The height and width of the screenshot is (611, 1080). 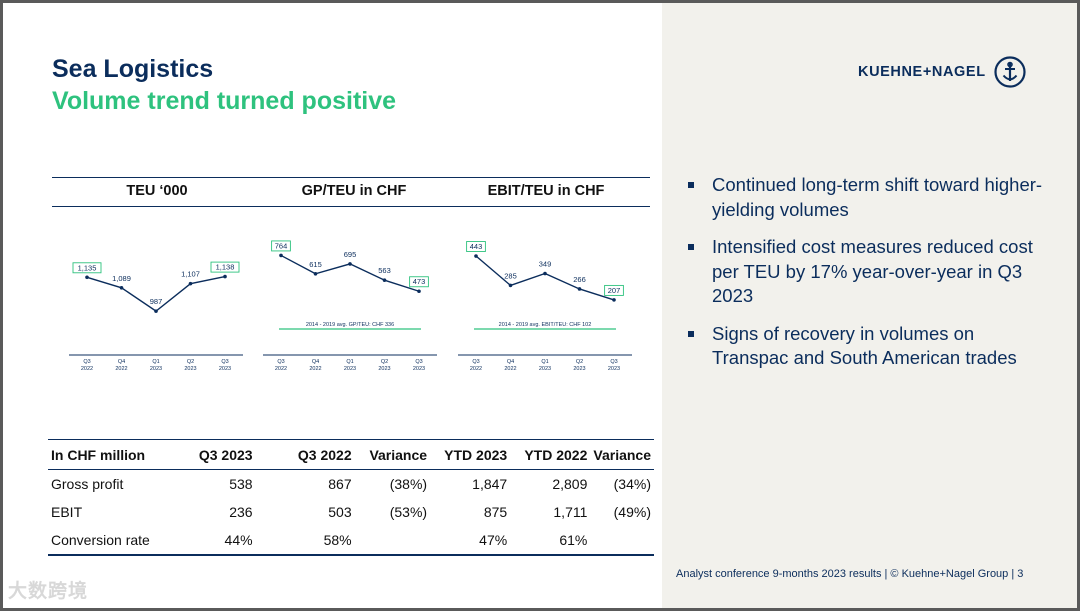 What do you see at coordinates (156, 301) in the screenshot?
I see `data-label: 987` at bounding box center [156, 301].